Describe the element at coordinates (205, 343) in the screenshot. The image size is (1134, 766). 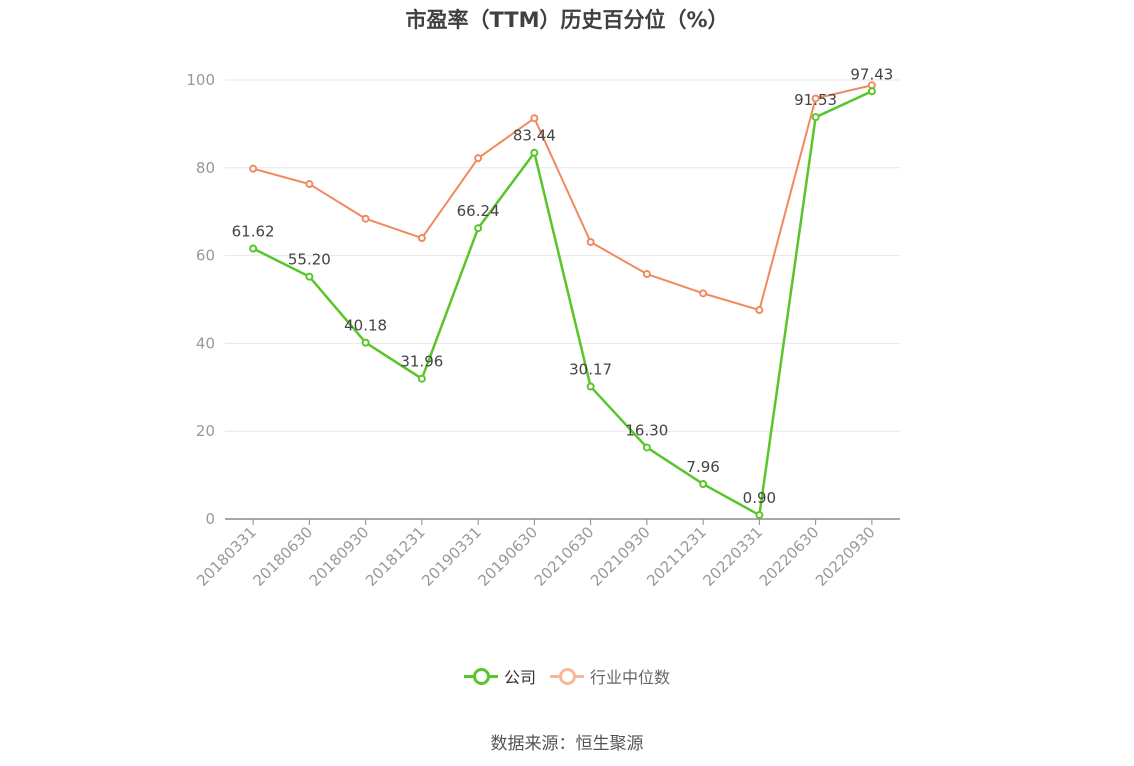
I see `y-tick-label: 40` at that location.